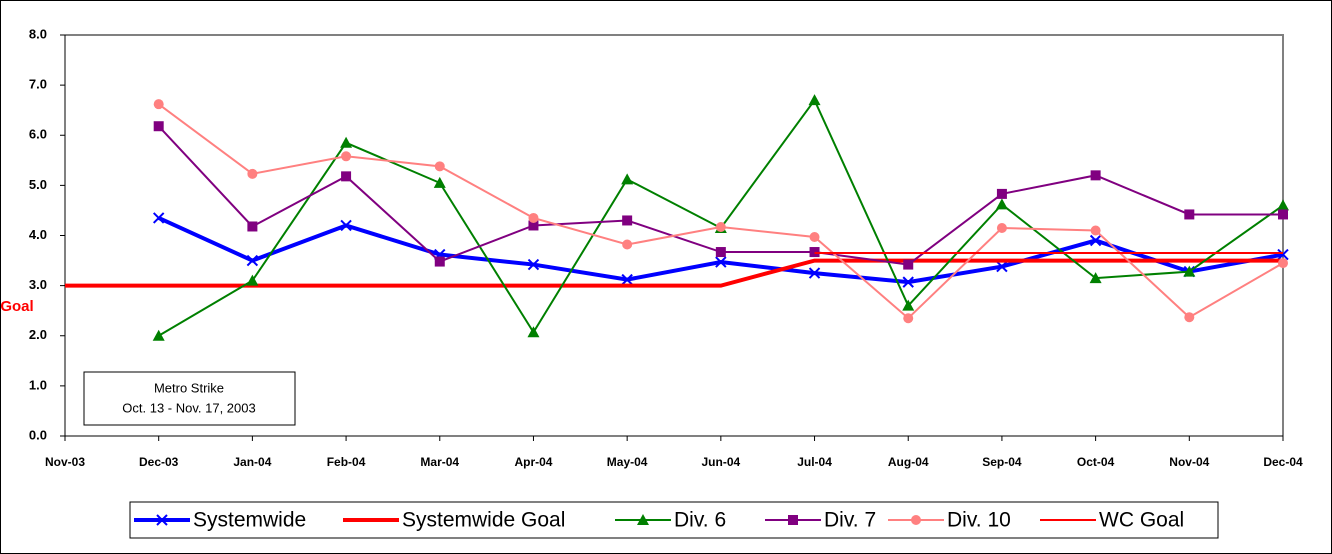 This screenshot has height=554, width=1332. I want to click on x-tick-label: Feb-04, so click(346, 462).